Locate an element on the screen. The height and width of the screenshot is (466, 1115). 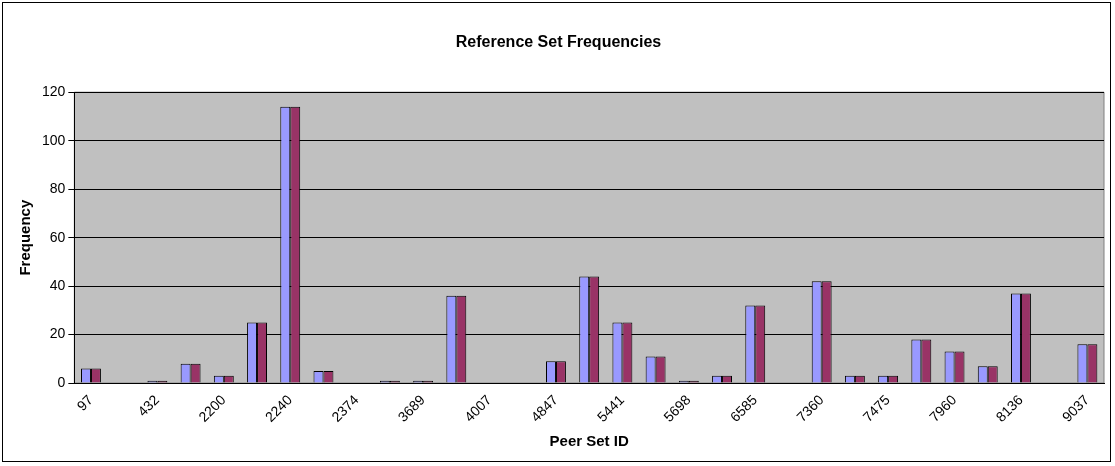
x-tick-label: 432 is located at coordinates (148, 405).